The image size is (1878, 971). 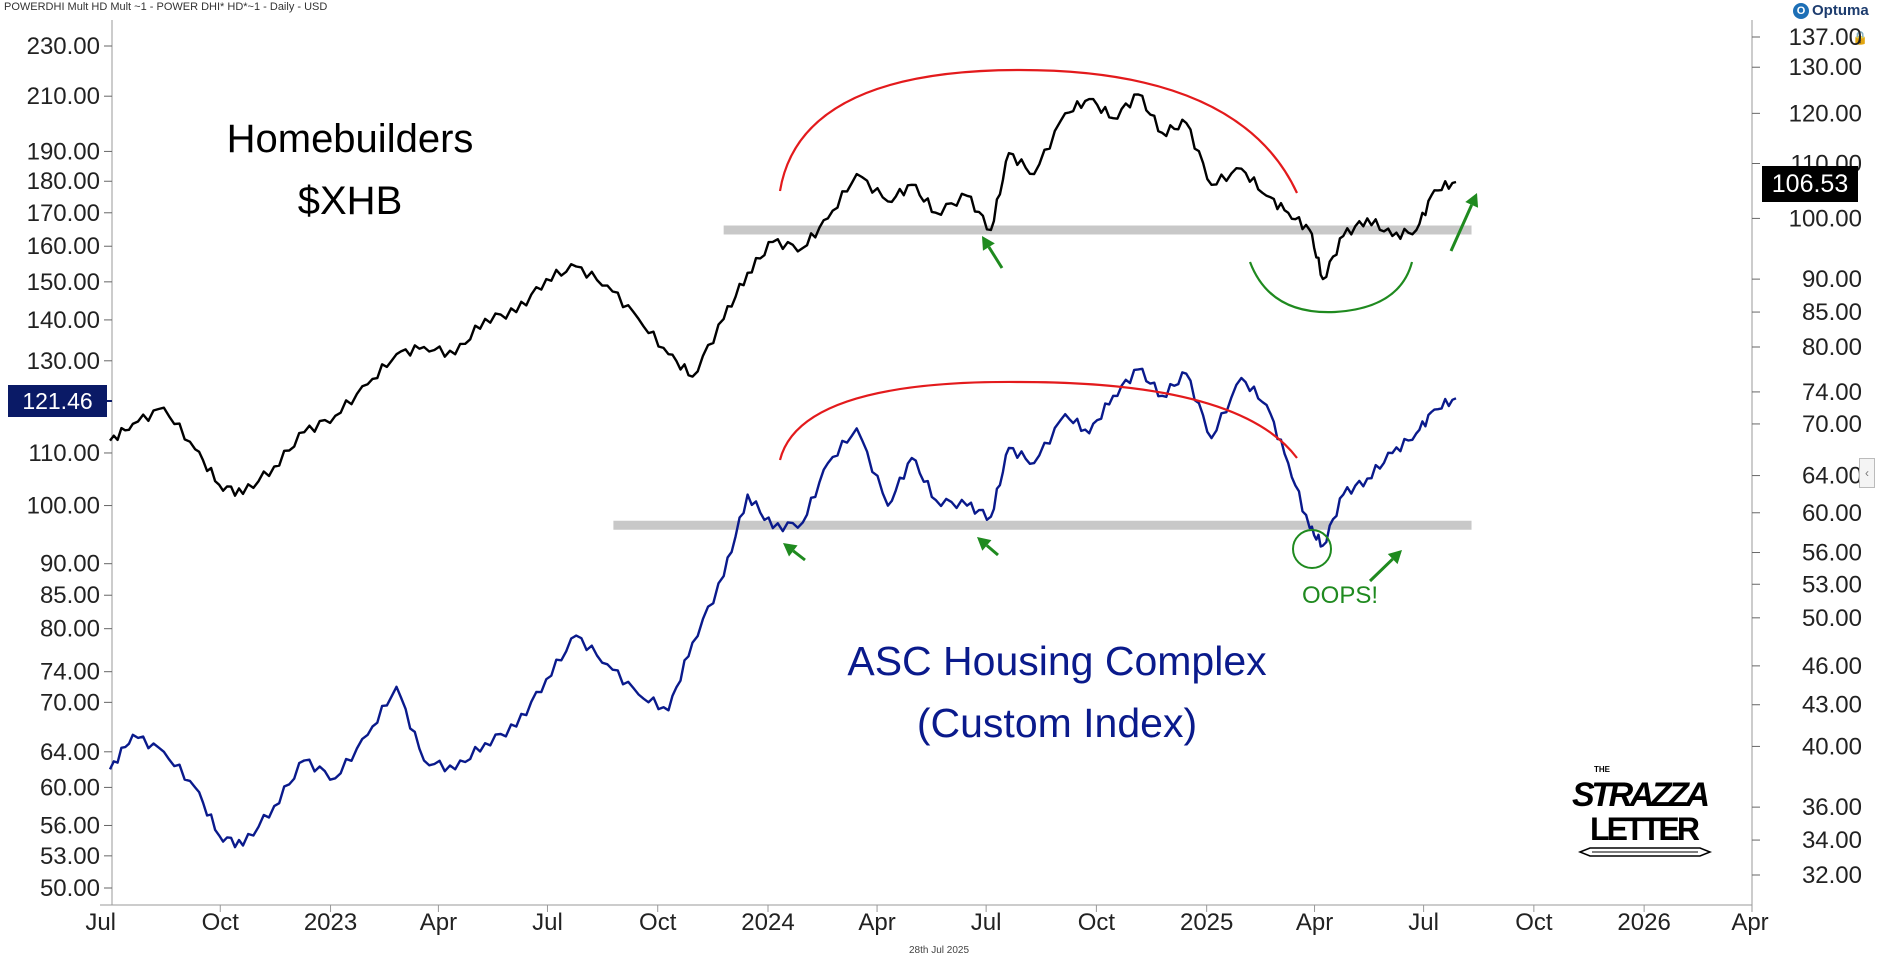 I want to click on left-tick-label: 140.00, so click(x=63, y=320).